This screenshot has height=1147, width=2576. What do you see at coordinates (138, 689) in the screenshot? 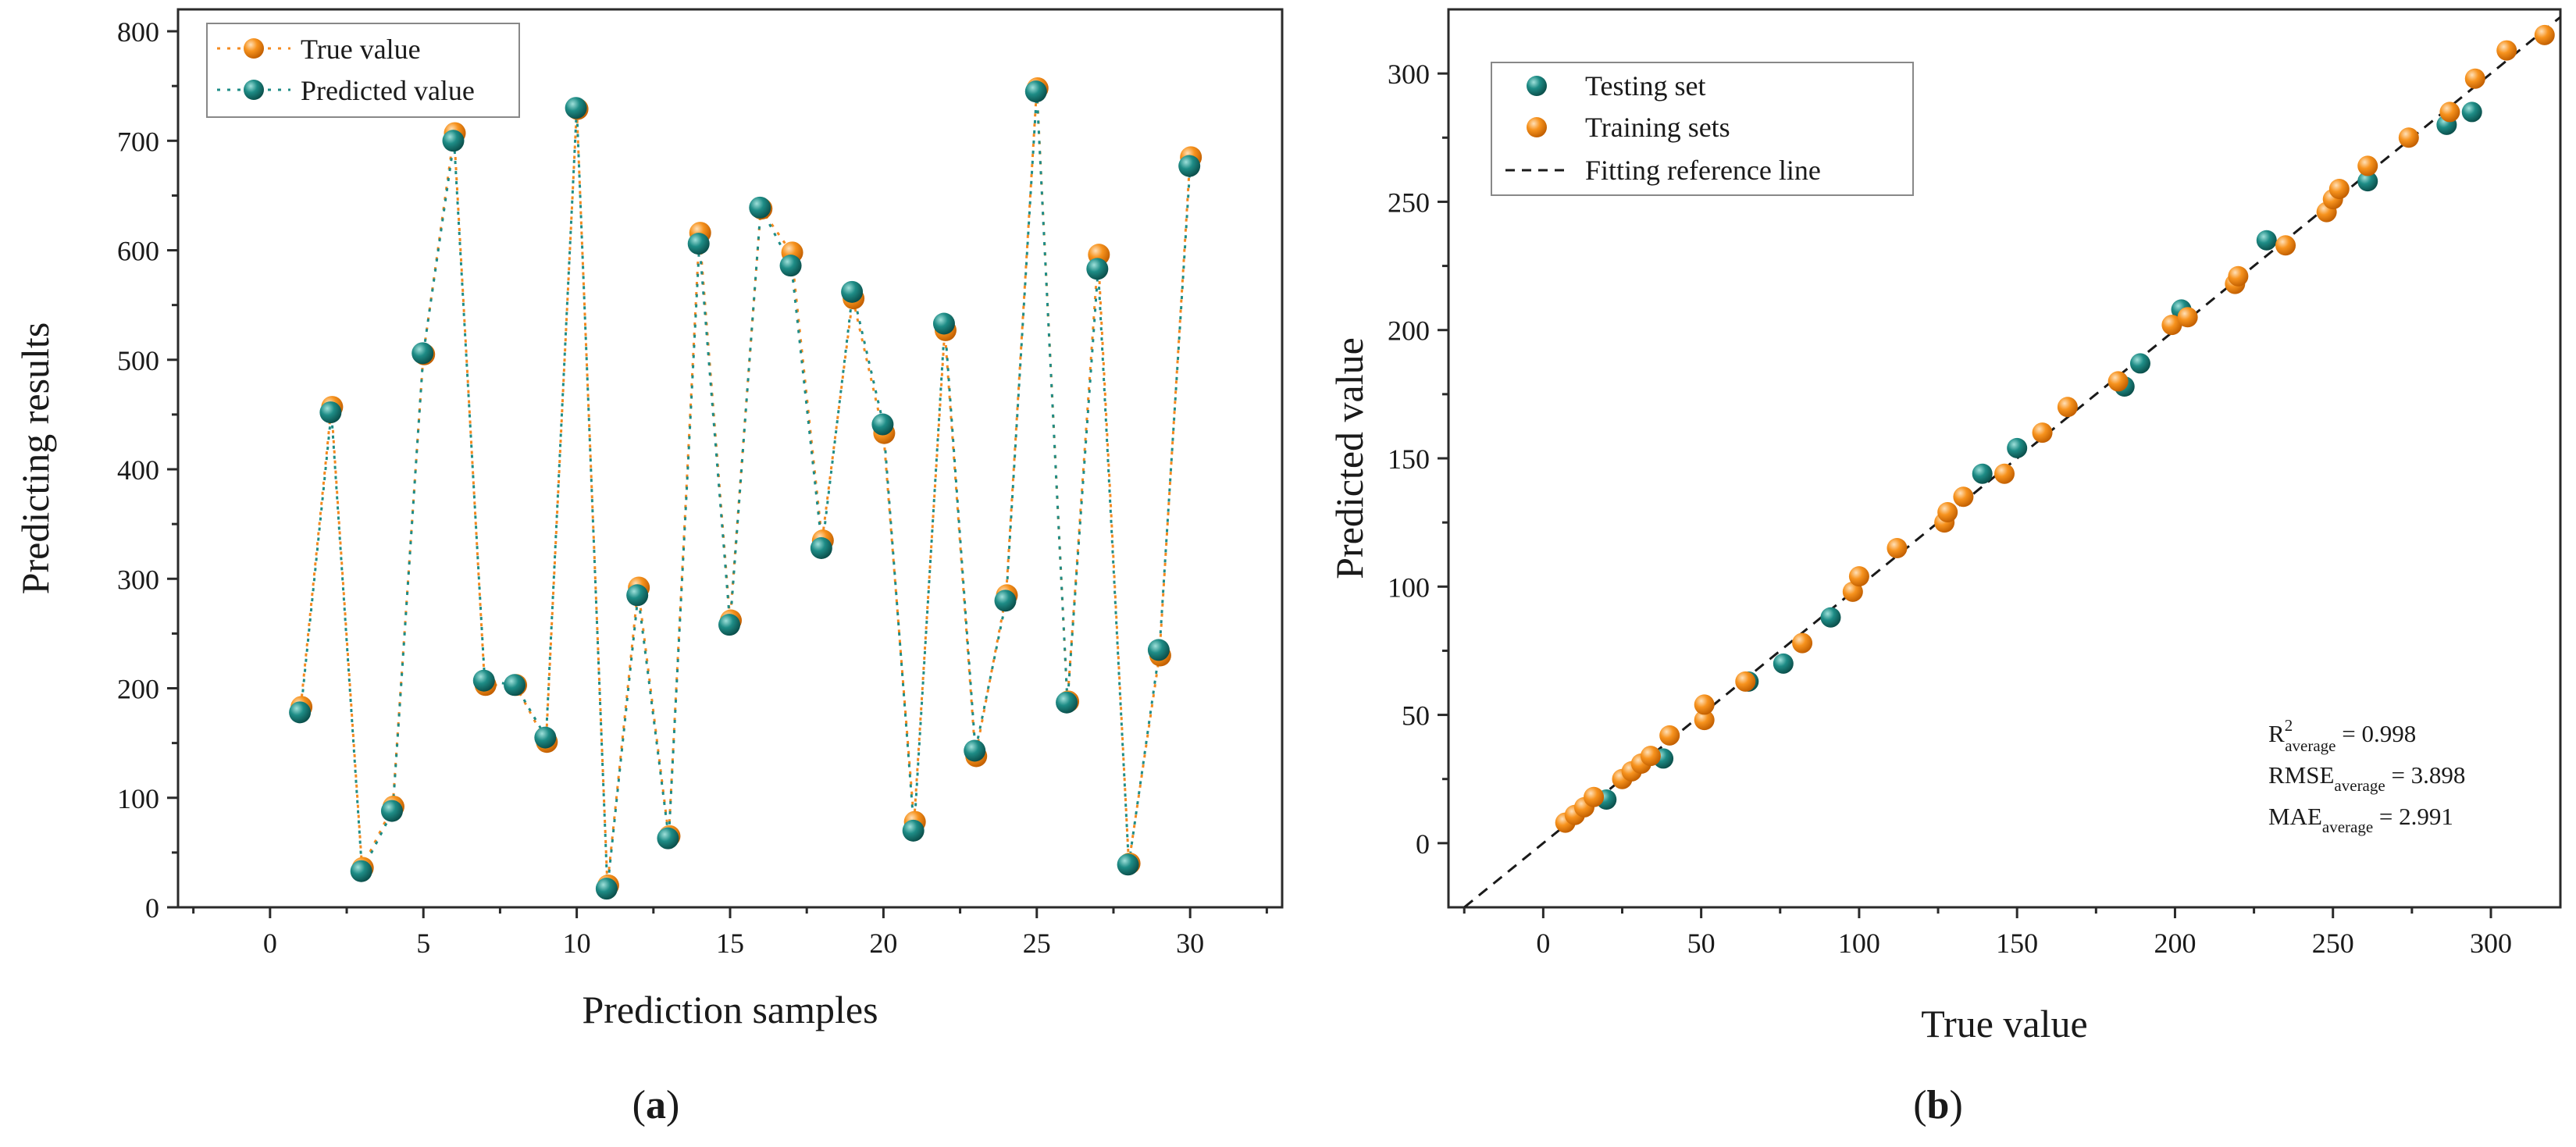
I see `y-tick-label-a-2: 200` at bounding box center [138, 689].